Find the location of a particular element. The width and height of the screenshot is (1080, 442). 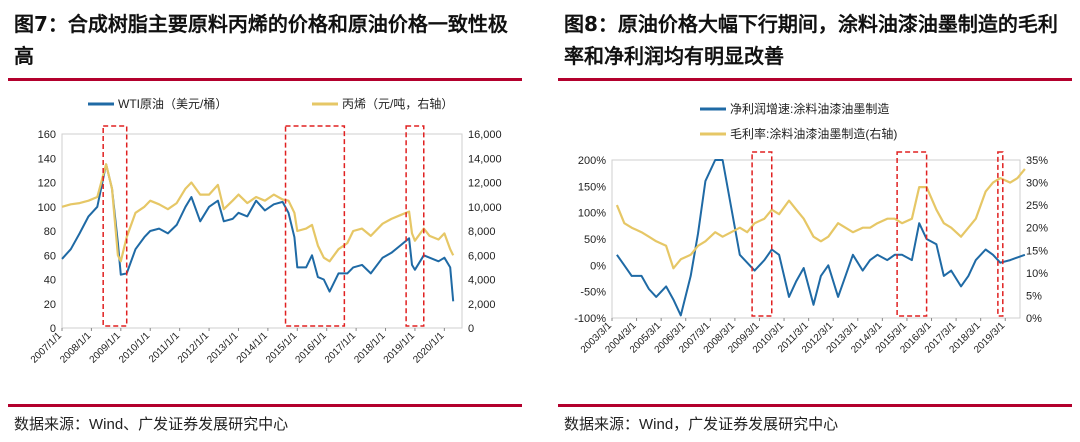

left-y-right-tick-label: 0 is located at coordinates (471, 329).